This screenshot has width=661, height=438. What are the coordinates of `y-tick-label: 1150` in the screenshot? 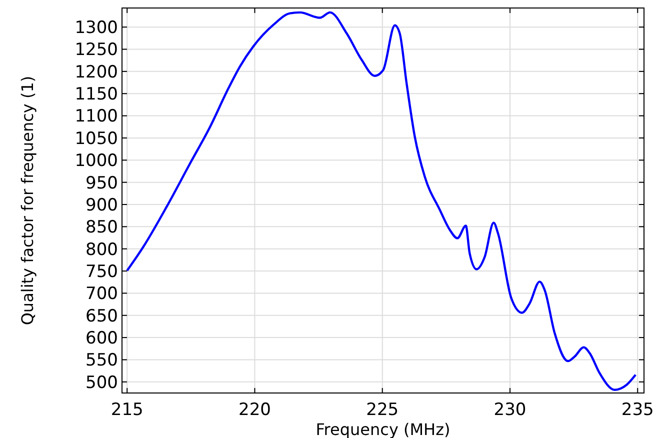 It's located at (96, 94).